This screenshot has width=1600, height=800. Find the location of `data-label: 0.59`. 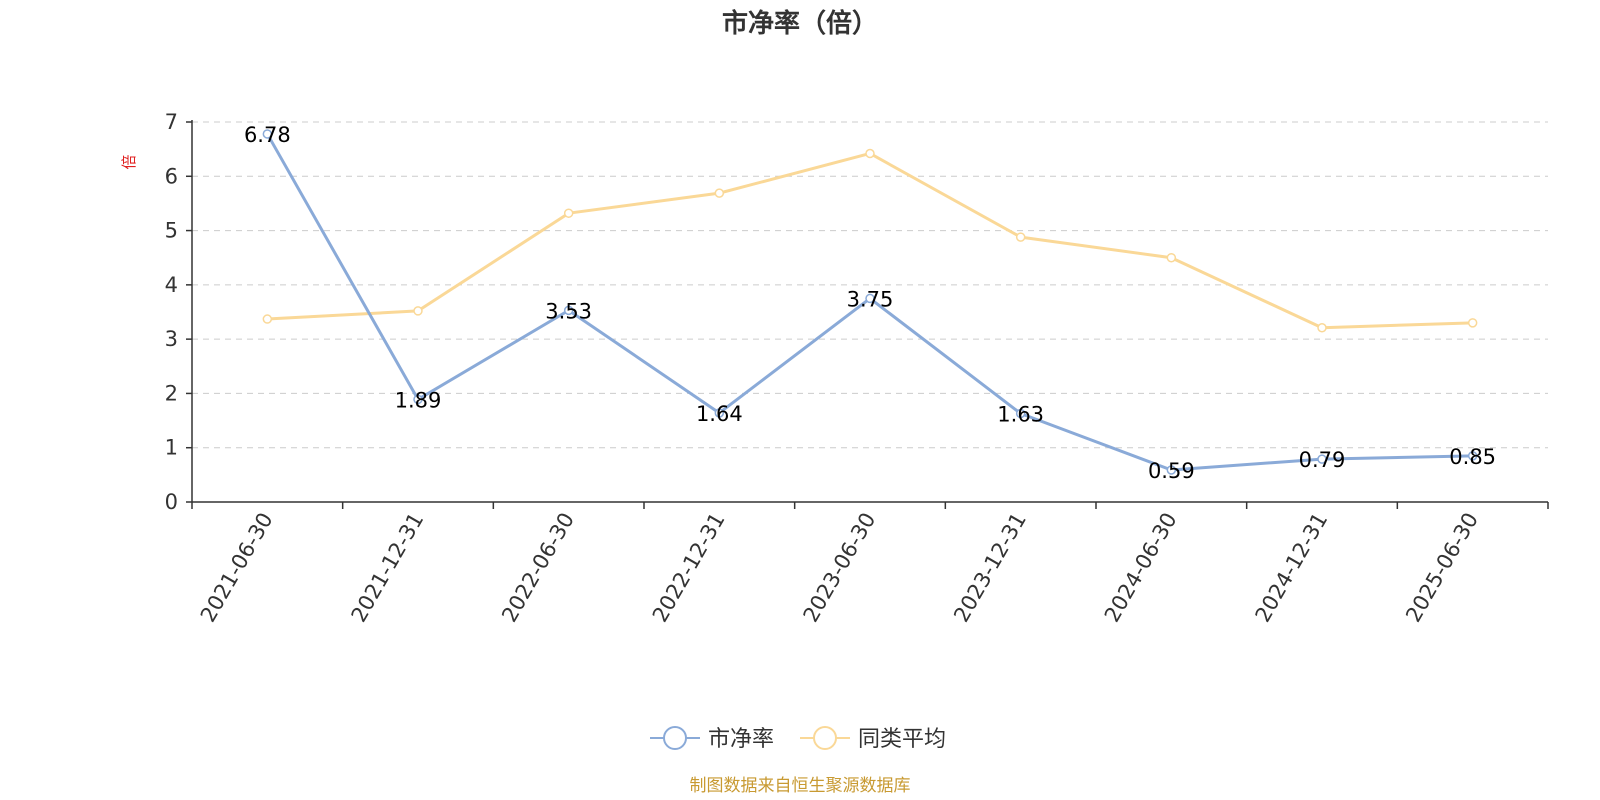

data-label: 0.59 is located at coordinates (1171, 471).